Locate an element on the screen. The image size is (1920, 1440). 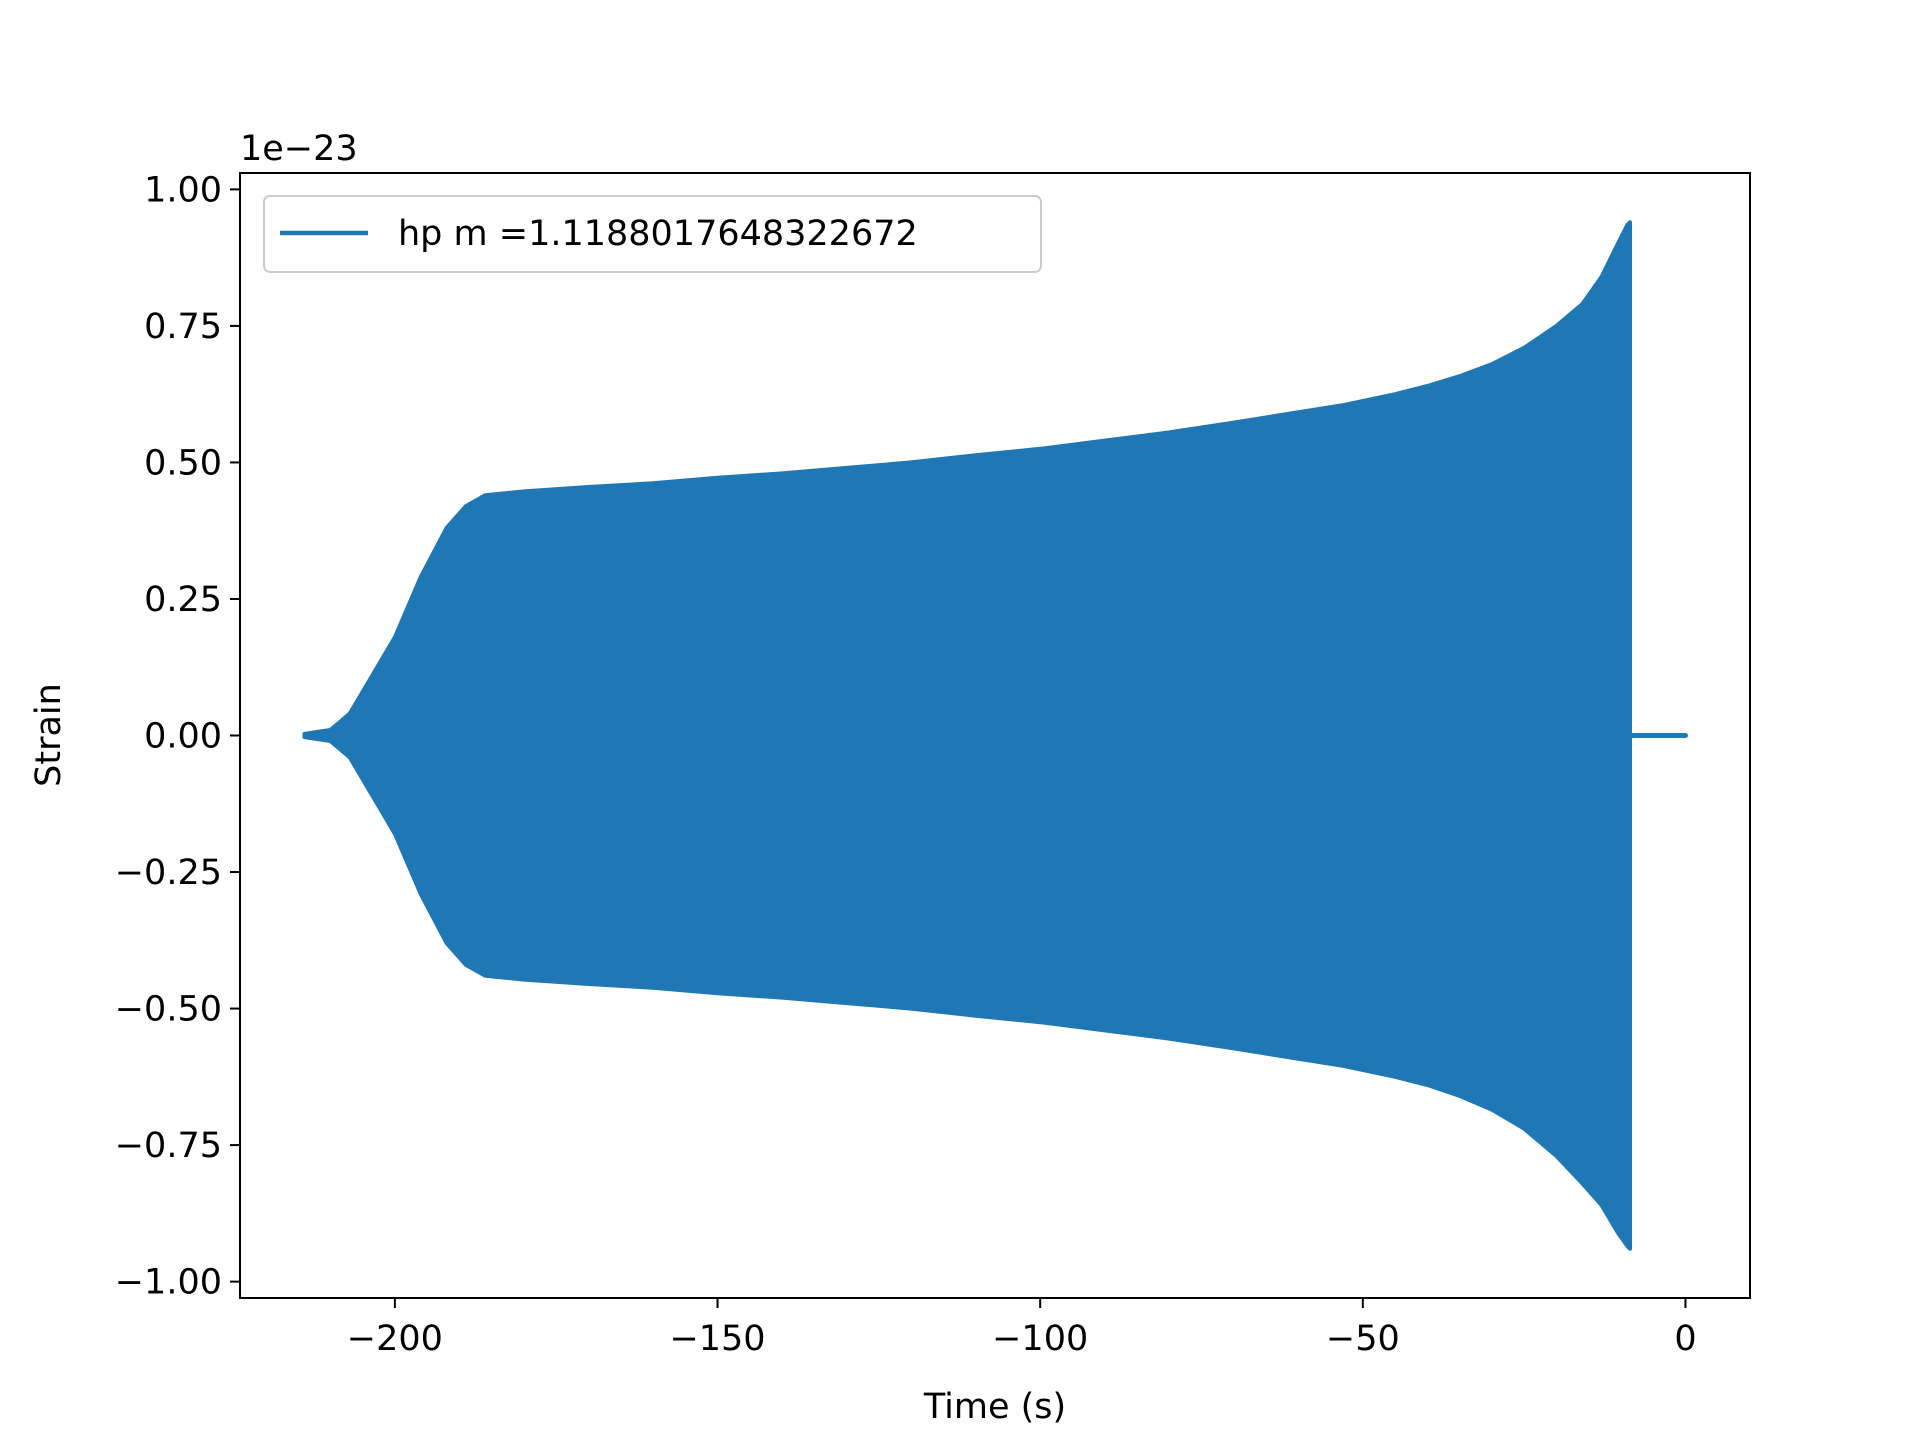
y-axis: 1.00 0.75 0.50 0.25 0.00 −0.25 −0.50 −0.75 −1.00 is located at coordinates (177, 736).